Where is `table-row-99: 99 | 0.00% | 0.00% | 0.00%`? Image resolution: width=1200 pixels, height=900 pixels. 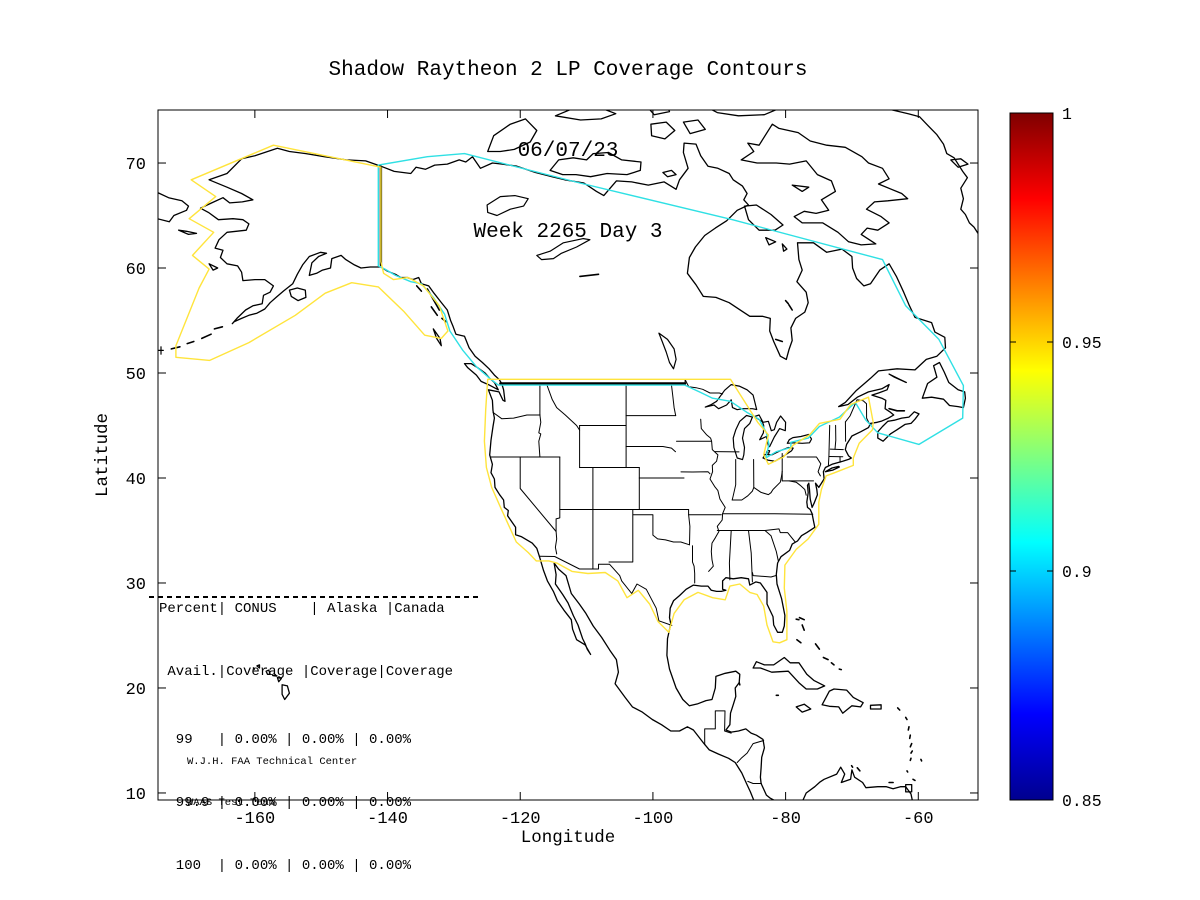 table-row-99: 99 | 0.00% | 0.00% | 0.00% is located at coordinates (285, 740).